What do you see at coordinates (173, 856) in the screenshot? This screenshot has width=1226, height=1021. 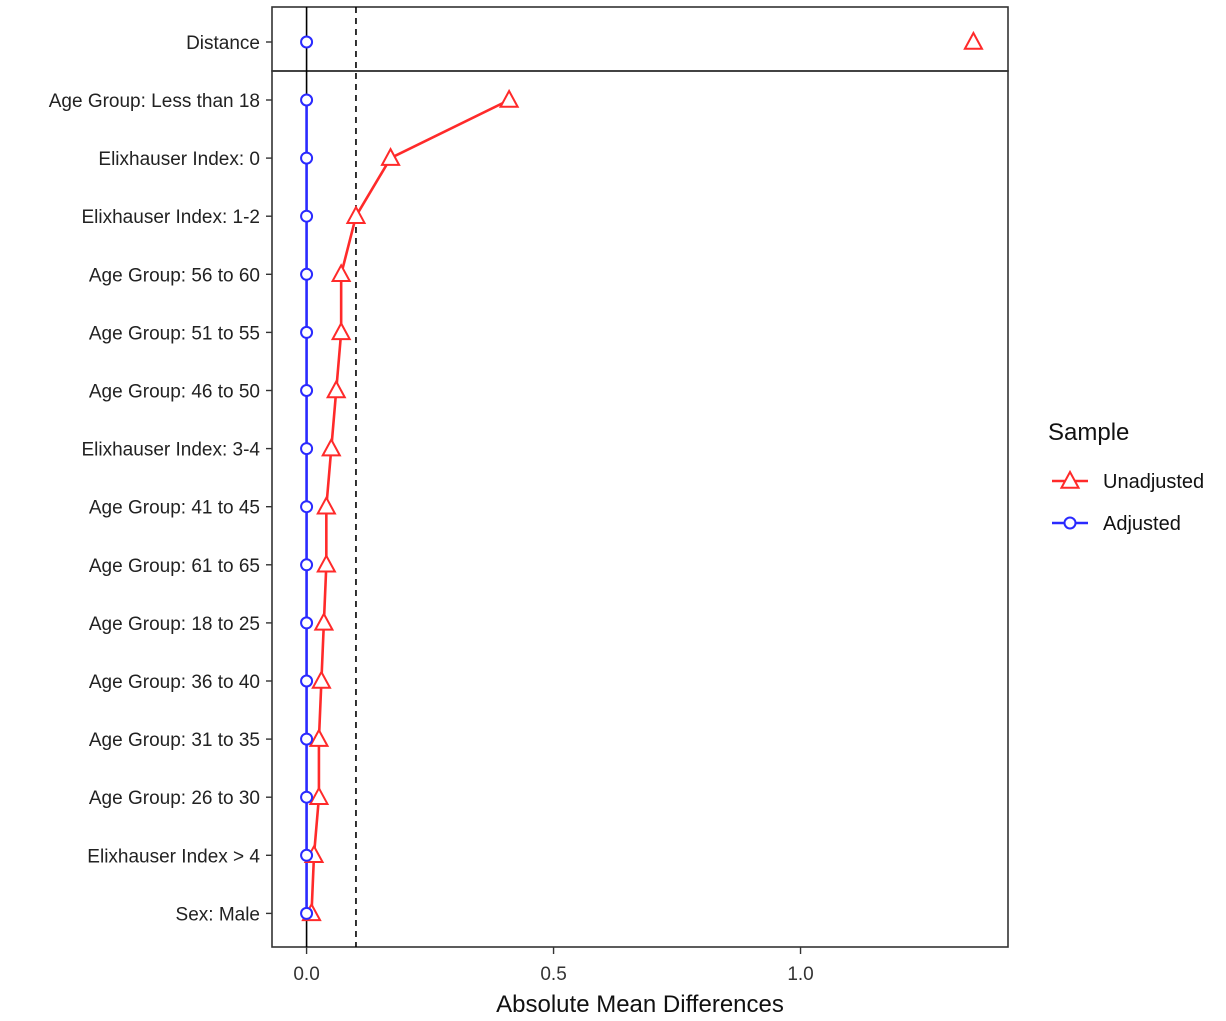 I see `y-tick-label: Elixhauser Index > 4` at bounding box center [173, 856].